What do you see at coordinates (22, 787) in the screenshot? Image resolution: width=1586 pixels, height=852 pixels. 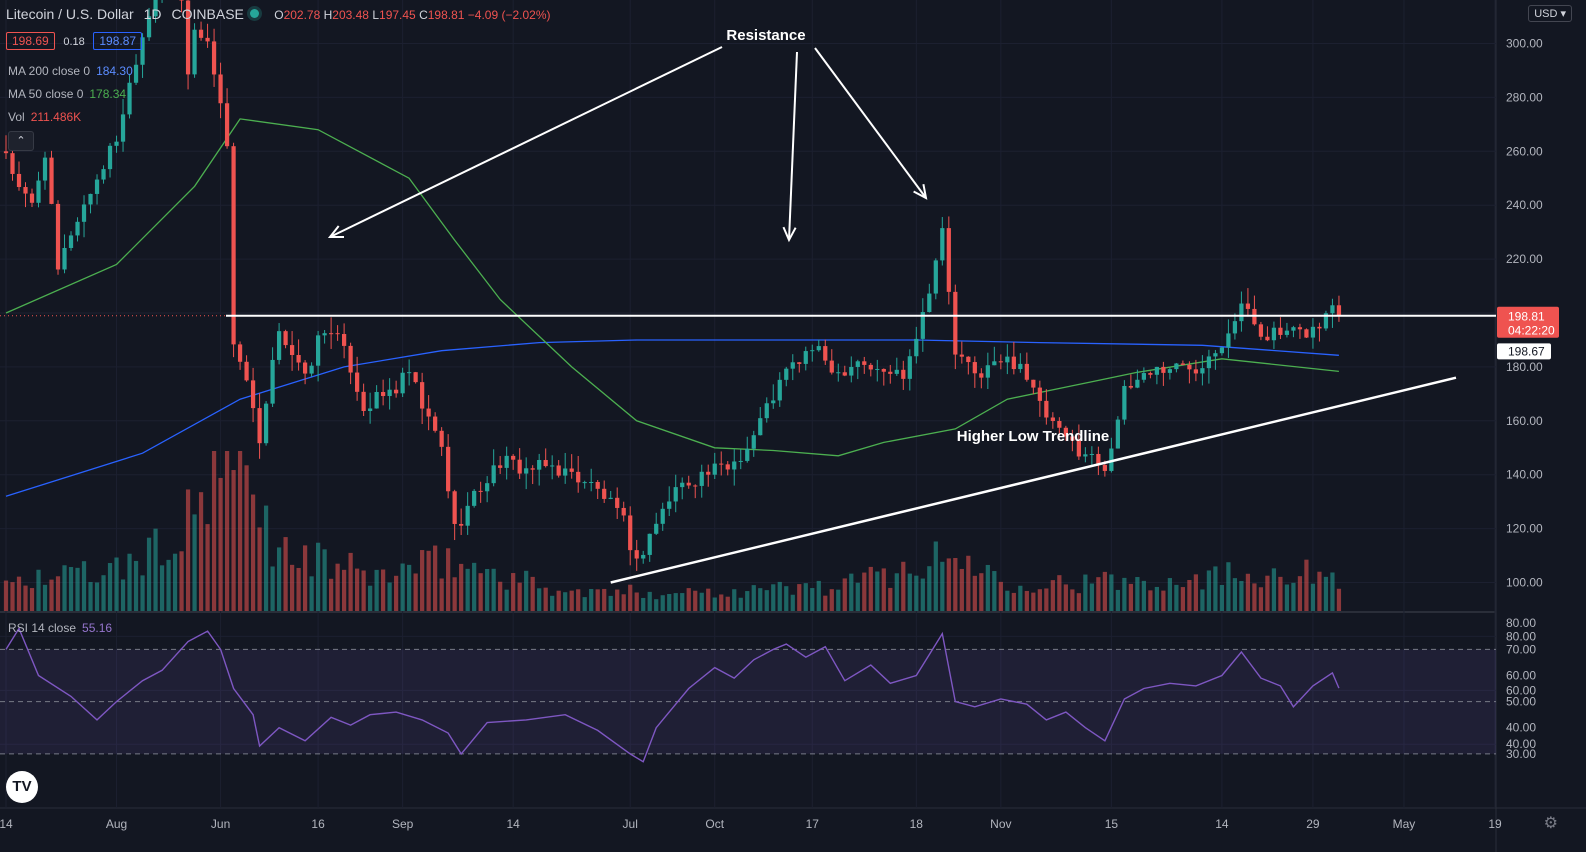 I see `tradingview-logo: TV` at bounding box center [22, 787].